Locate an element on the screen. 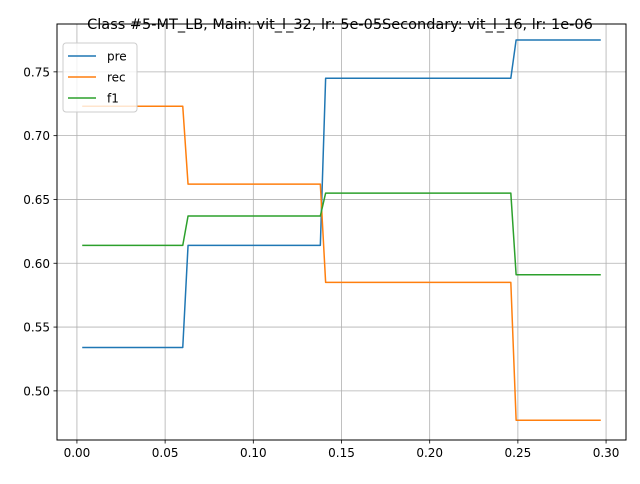 This screenshot has height=484, width=640. x-tick-label: 0.05 is located at coordinates (165, 453).